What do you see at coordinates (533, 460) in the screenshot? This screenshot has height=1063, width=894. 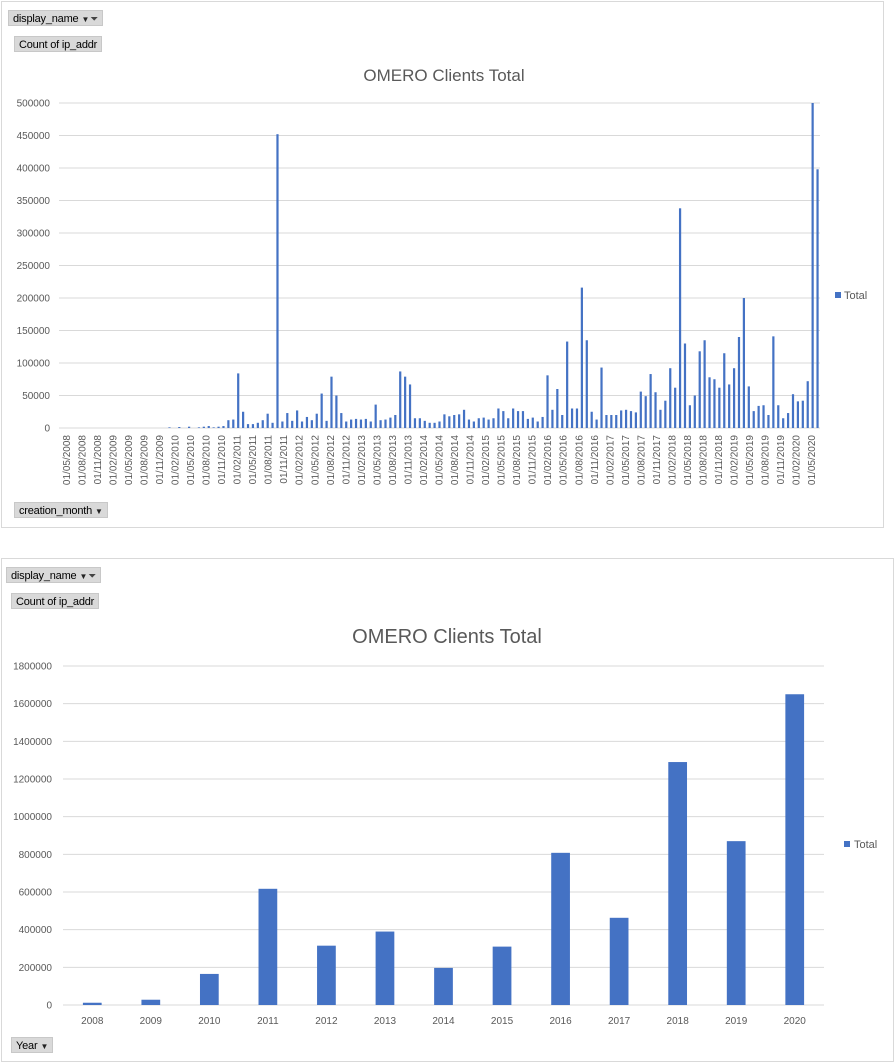 I see `x-tick-label: 01/11/2015` at bounding box center [533, 460].